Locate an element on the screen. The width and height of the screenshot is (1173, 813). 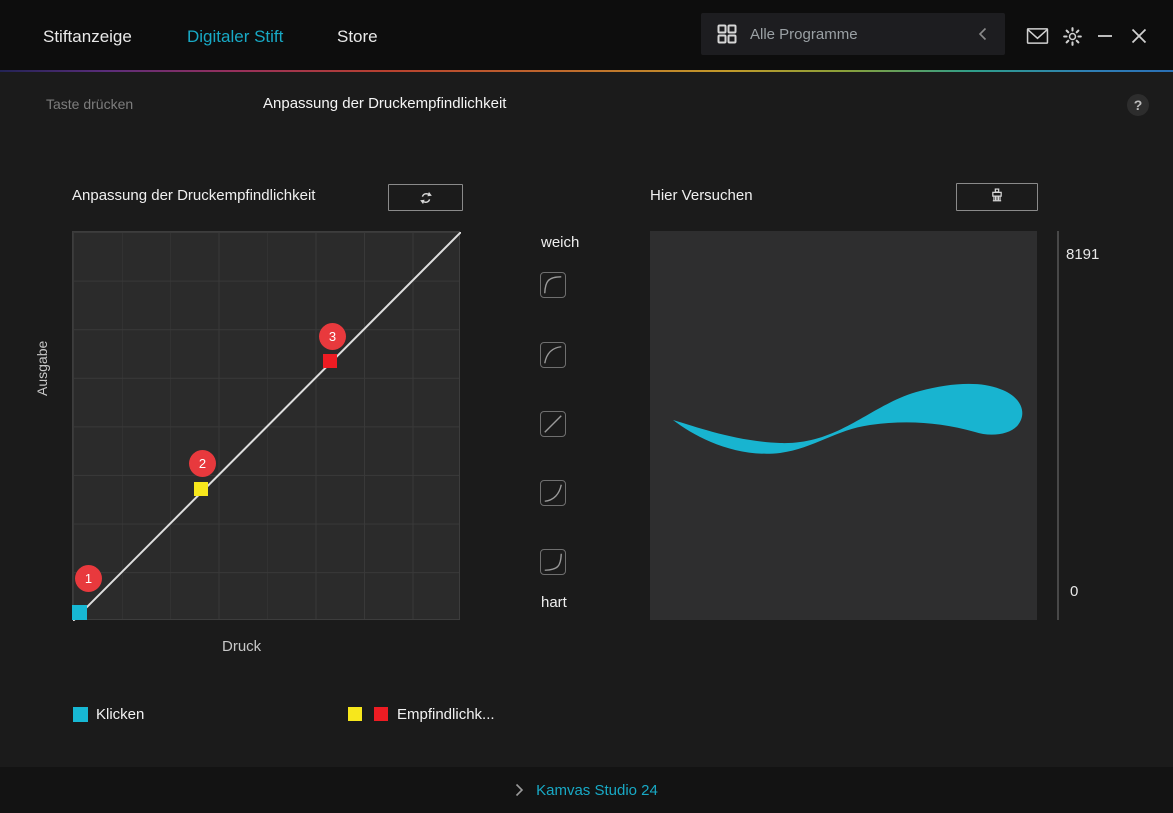
device-name: Kamvas Studio 24 is located at coordinates (597, 790).